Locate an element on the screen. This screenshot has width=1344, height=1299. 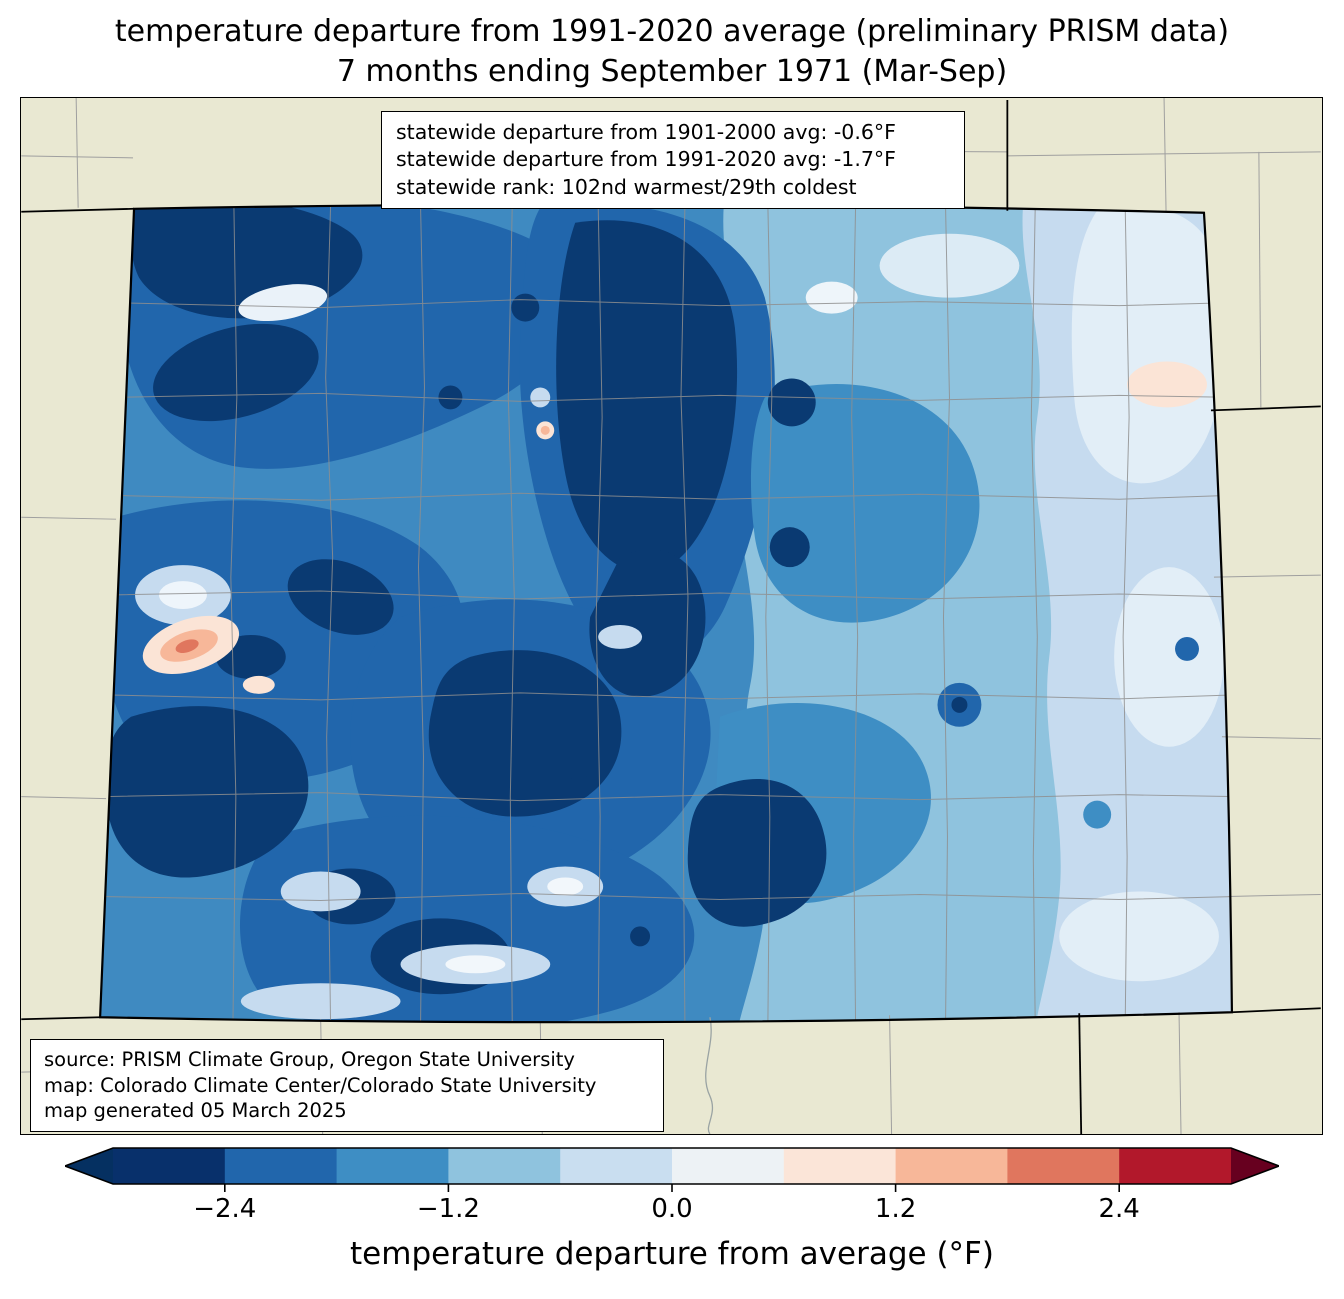
warm-anomaly-northeast is located at coordinates (1167, 384).